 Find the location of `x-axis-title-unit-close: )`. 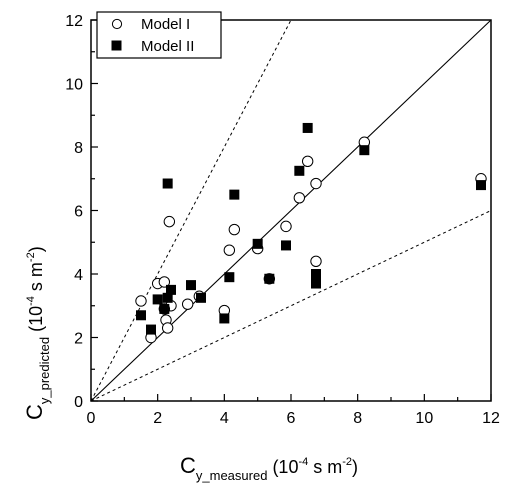

x-axis-title-unit-close: ) is located at coordinates (355, 467).